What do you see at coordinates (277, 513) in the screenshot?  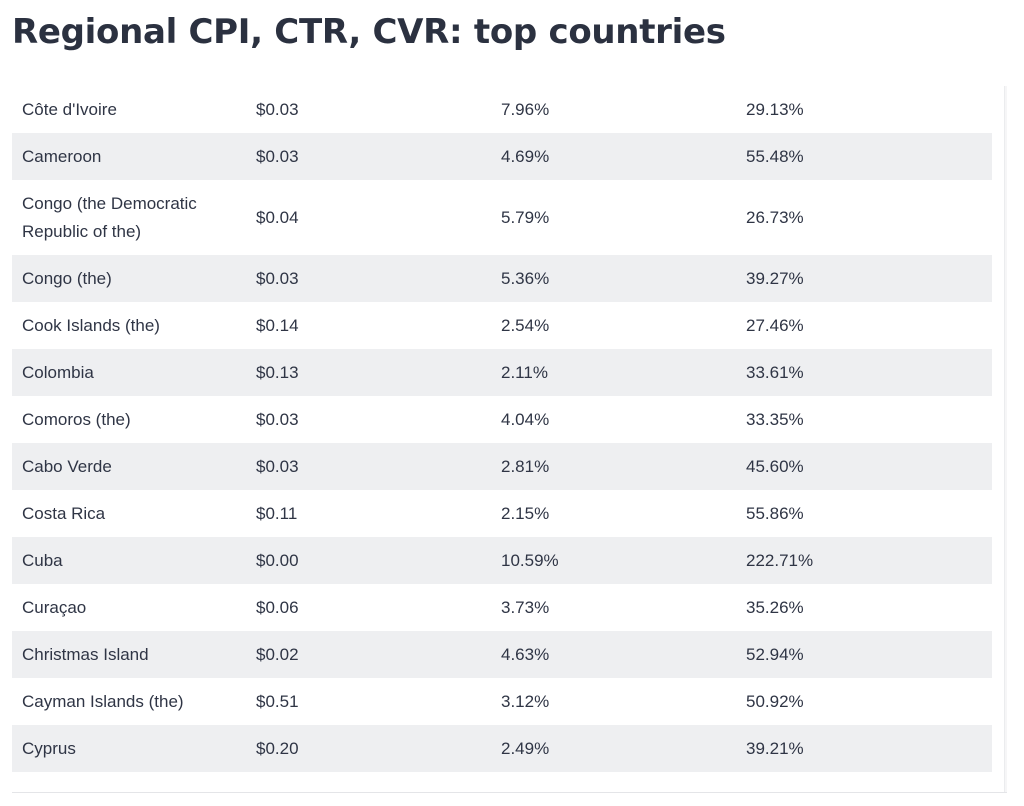 I see `cpi-cell: $0.11` at bounding box center [277, 513].